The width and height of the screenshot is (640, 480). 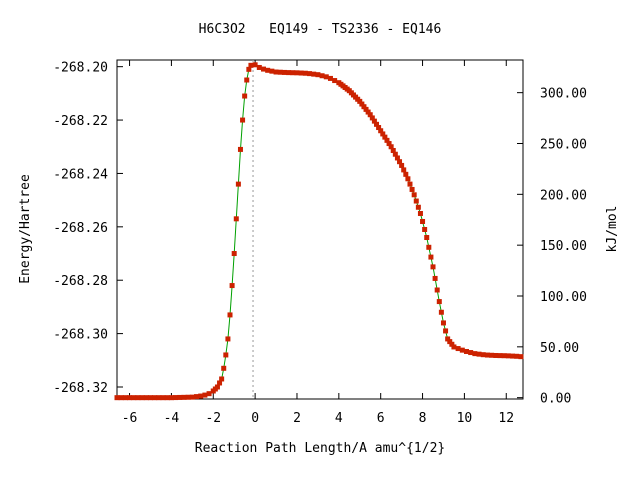 What do you see at coordinates (381, 418) in the screenshot?
I see `x-tick-label: 6` at bounding box center [381, 418].